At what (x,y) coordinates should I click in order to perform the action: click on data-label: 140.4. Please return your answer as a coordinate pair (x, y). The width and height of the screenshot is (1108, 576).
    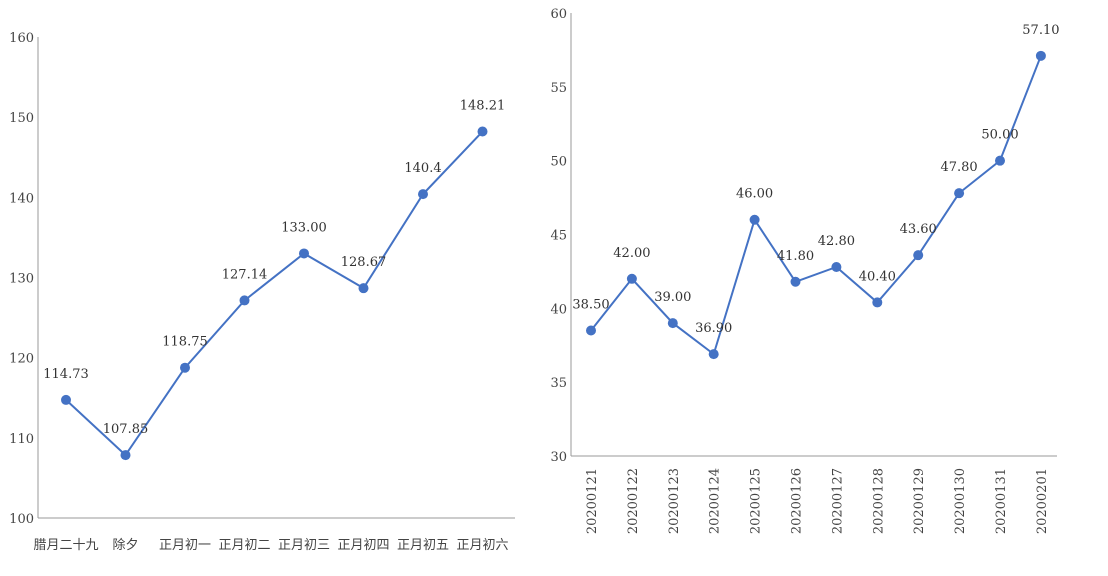
    Looking at the image, I should click on (422, 168).